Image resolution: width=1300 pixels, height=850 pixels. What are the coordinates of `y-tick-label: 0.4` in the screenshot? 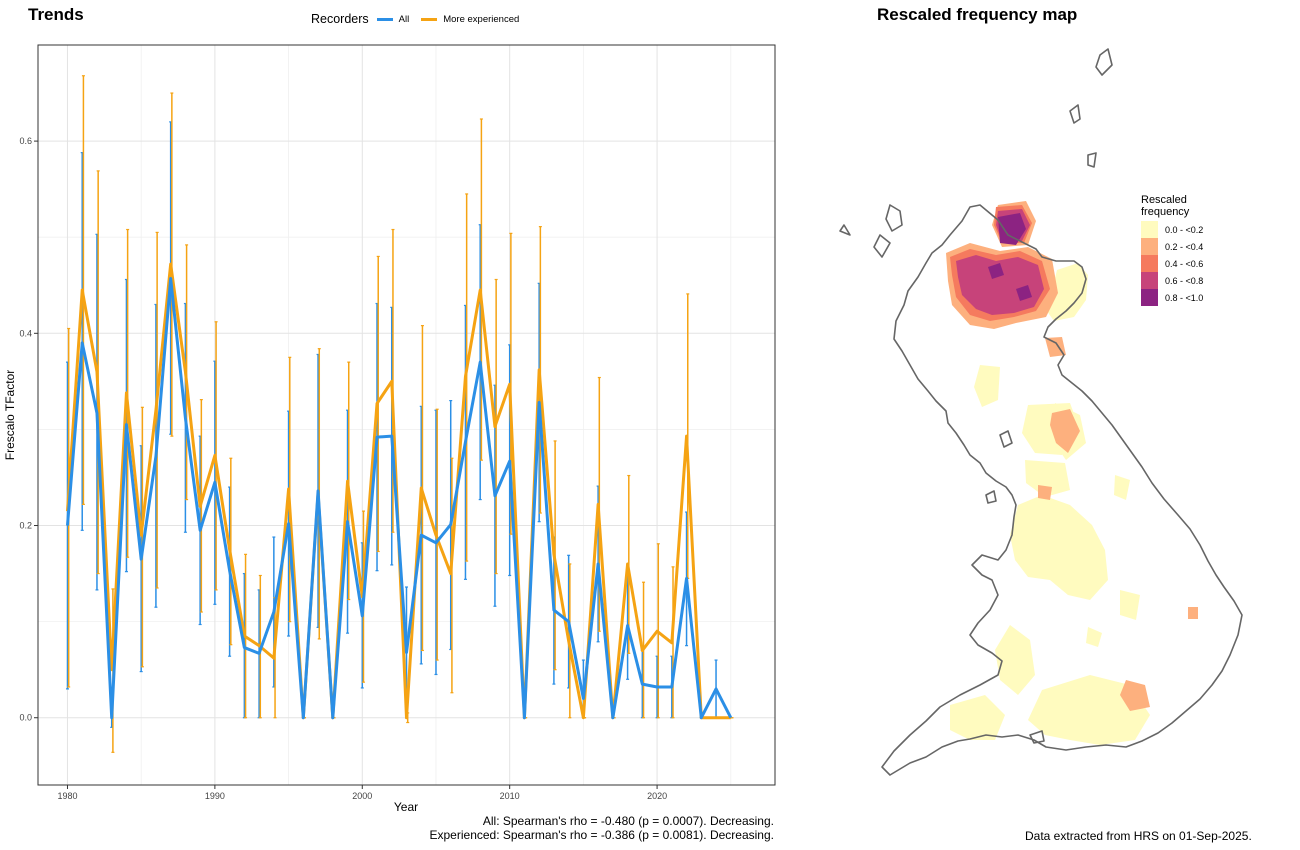 It's located at (25, 333).